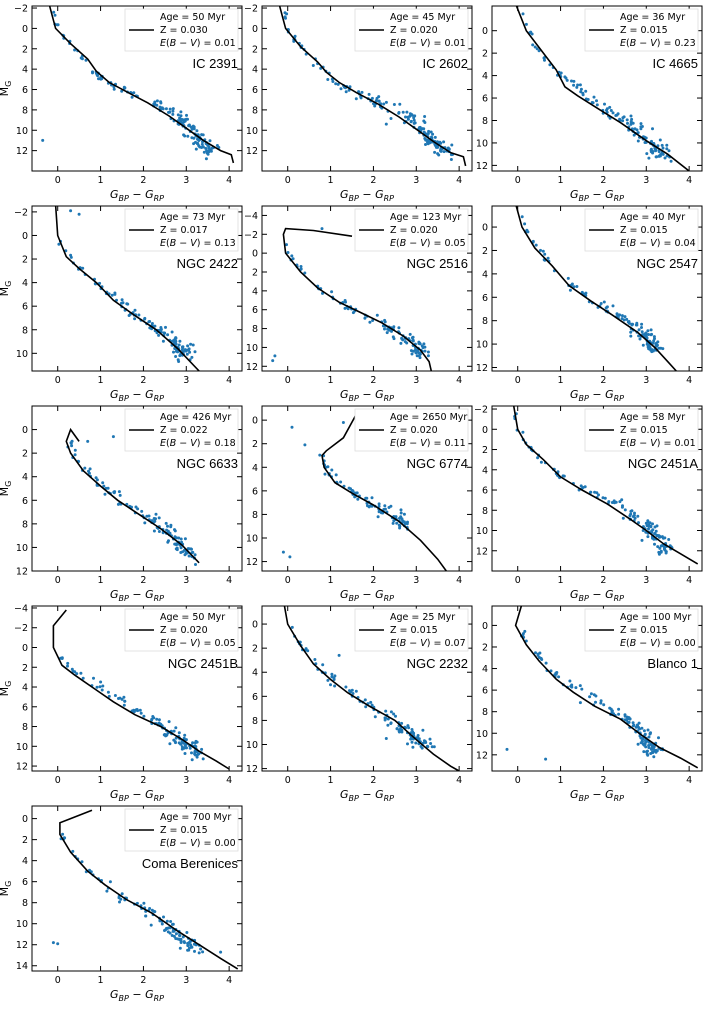 The width and height of the screenshot is (706, 1010). Describe the element at coordinates (21, 9) in the screenshot. I see `y-tick-label: −2` at that location.